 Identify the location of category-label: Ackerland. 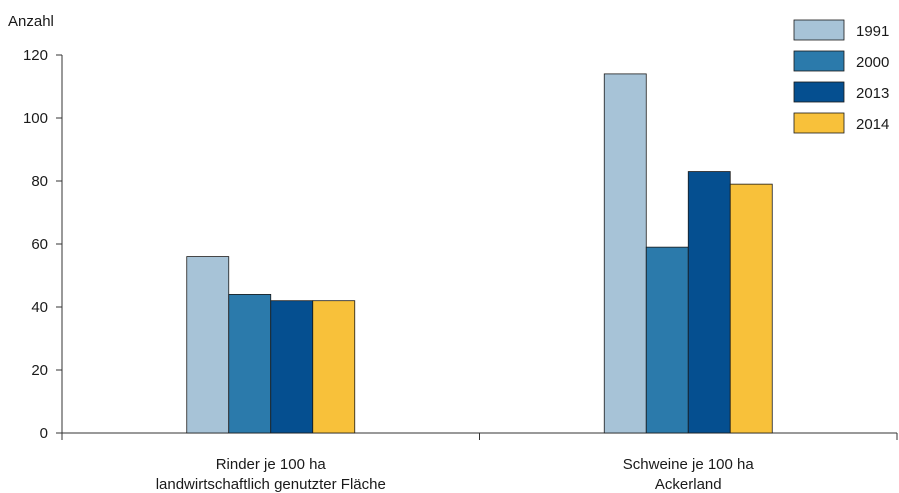
(688, 484).